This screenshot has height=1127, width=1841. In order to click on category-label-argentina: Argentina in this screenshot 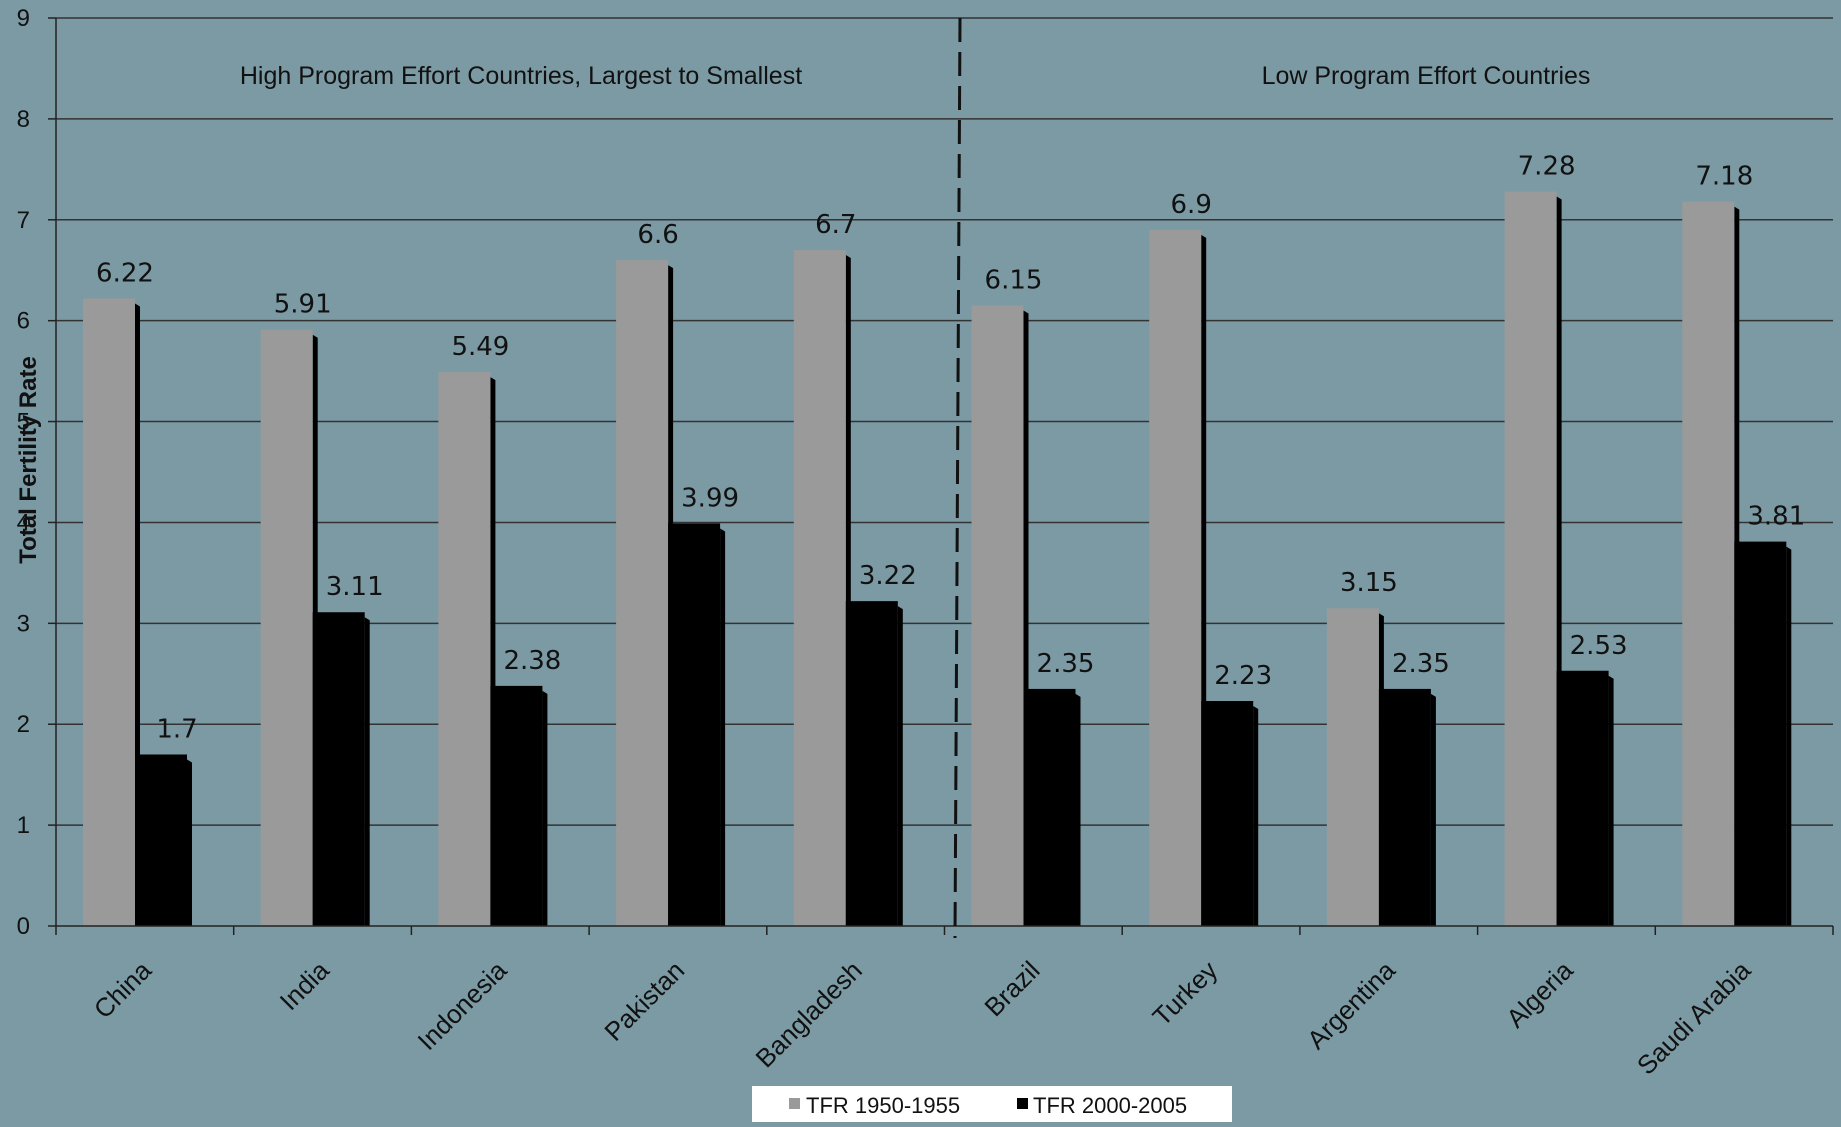, I will do `click(1351, 1005)`.